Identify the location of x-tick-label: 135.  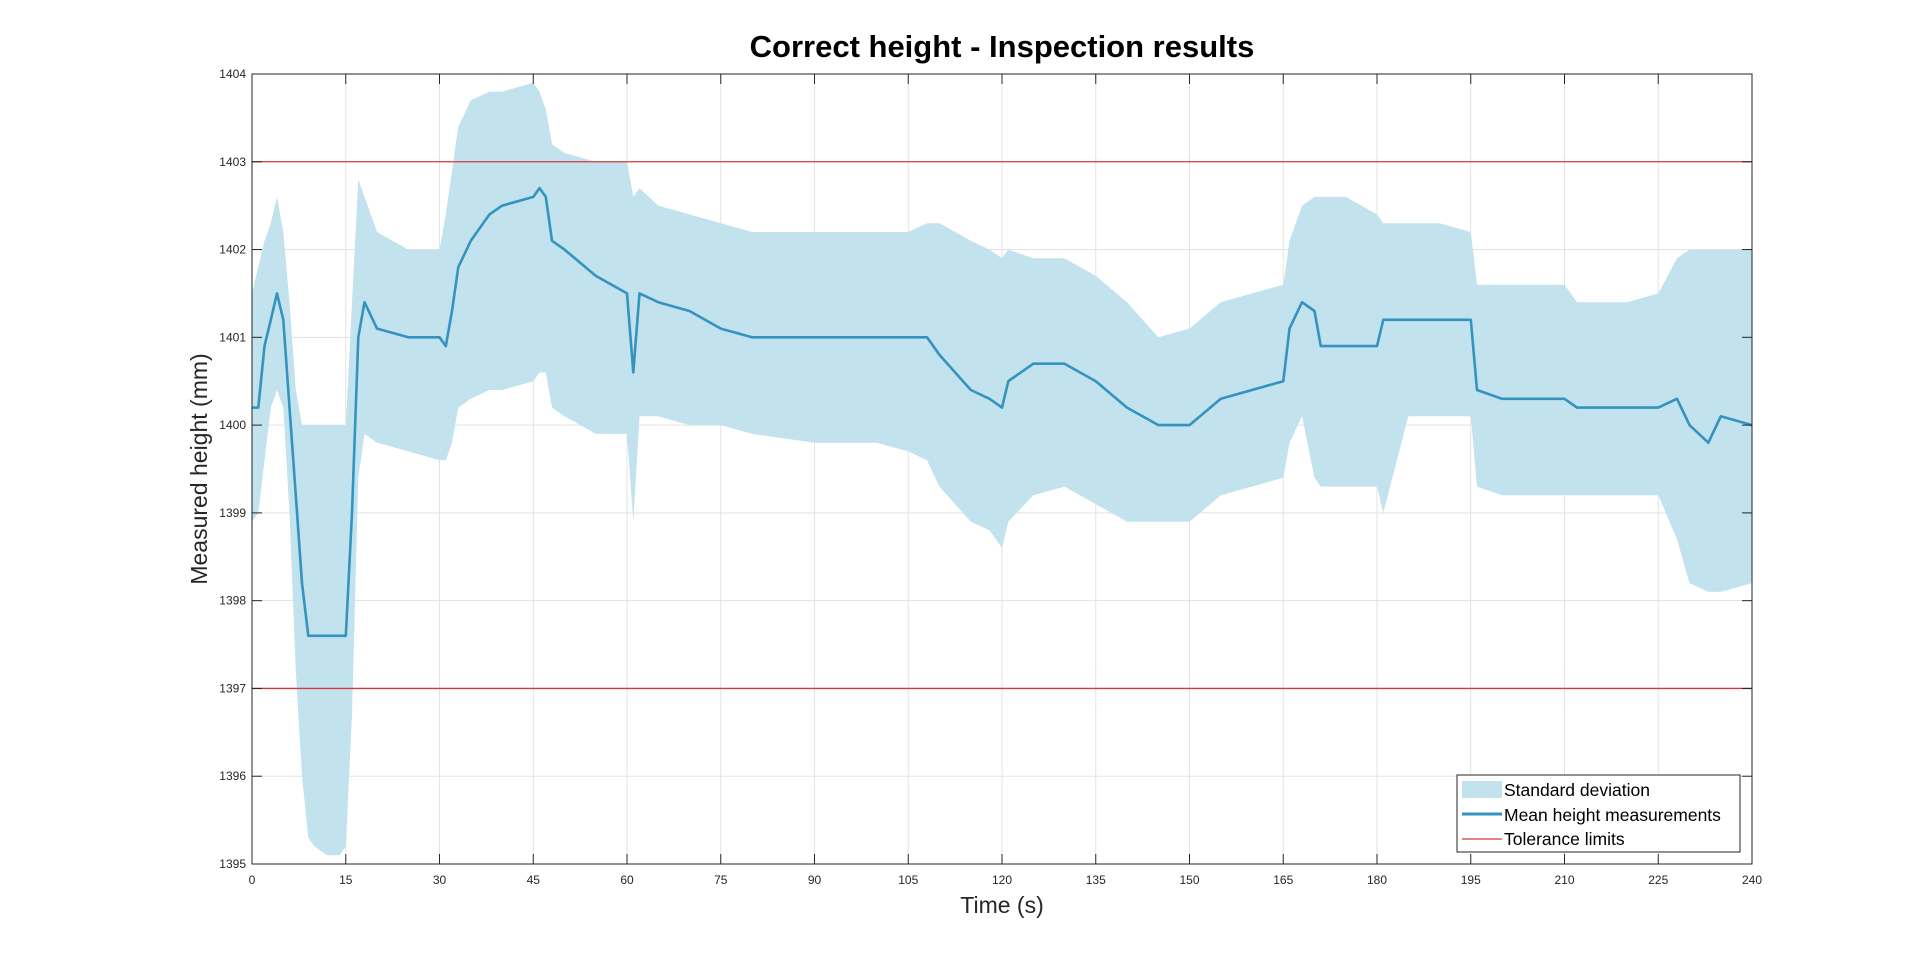
(1096, 880).